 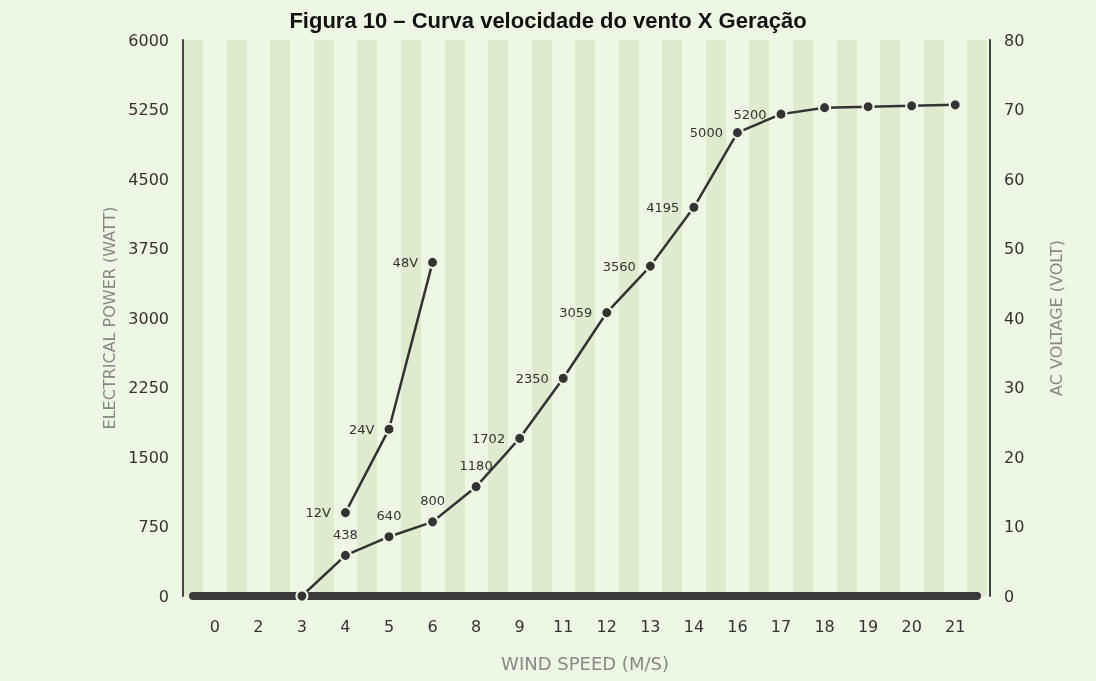 What do you see at coordinates (214, 626) in the screenshot?
I see `x-tick-label: 0` at bounding box center [214, 626].